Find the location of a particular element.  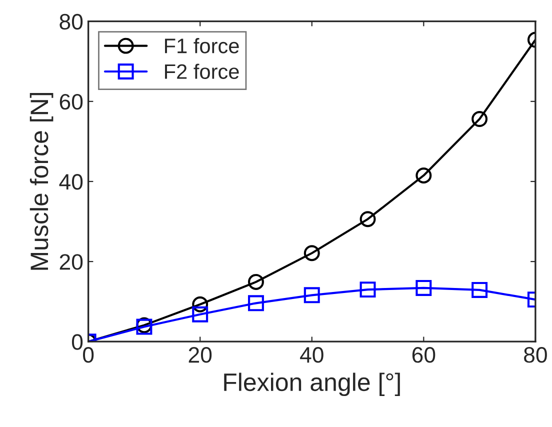

legend-label: F2 force is located at coordinates (202, 71).